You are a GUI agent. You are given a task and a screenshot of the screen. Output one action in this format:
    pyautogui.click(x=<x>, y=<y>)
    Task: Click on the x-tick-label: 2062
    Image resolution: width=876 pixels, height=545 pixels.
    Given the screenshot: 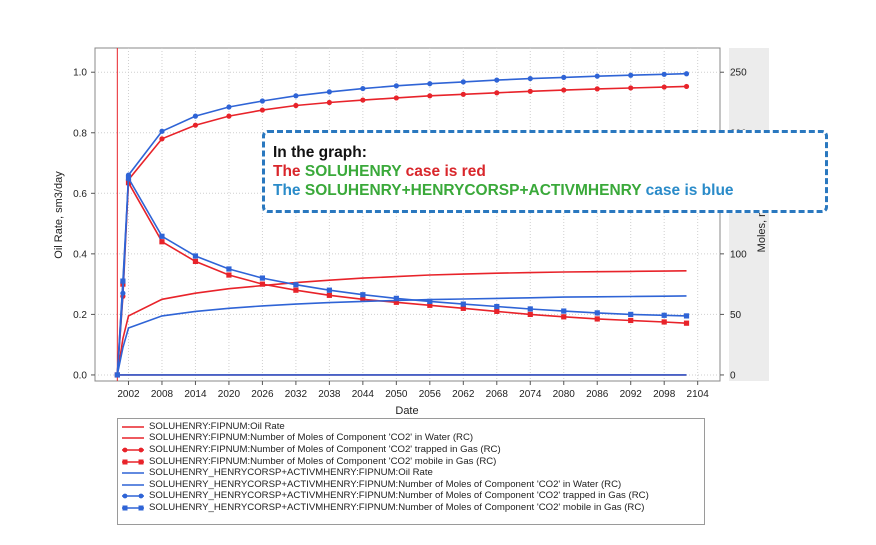 What is the action you would take?
    pyautogui.click(x=463, y=394)
    